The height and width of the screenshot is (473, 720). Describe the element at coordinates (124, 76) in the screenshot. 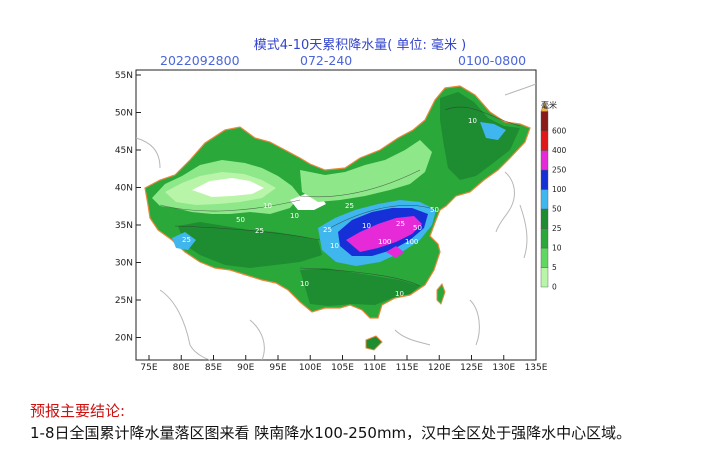

I see `lat-label: 55N` at that location.